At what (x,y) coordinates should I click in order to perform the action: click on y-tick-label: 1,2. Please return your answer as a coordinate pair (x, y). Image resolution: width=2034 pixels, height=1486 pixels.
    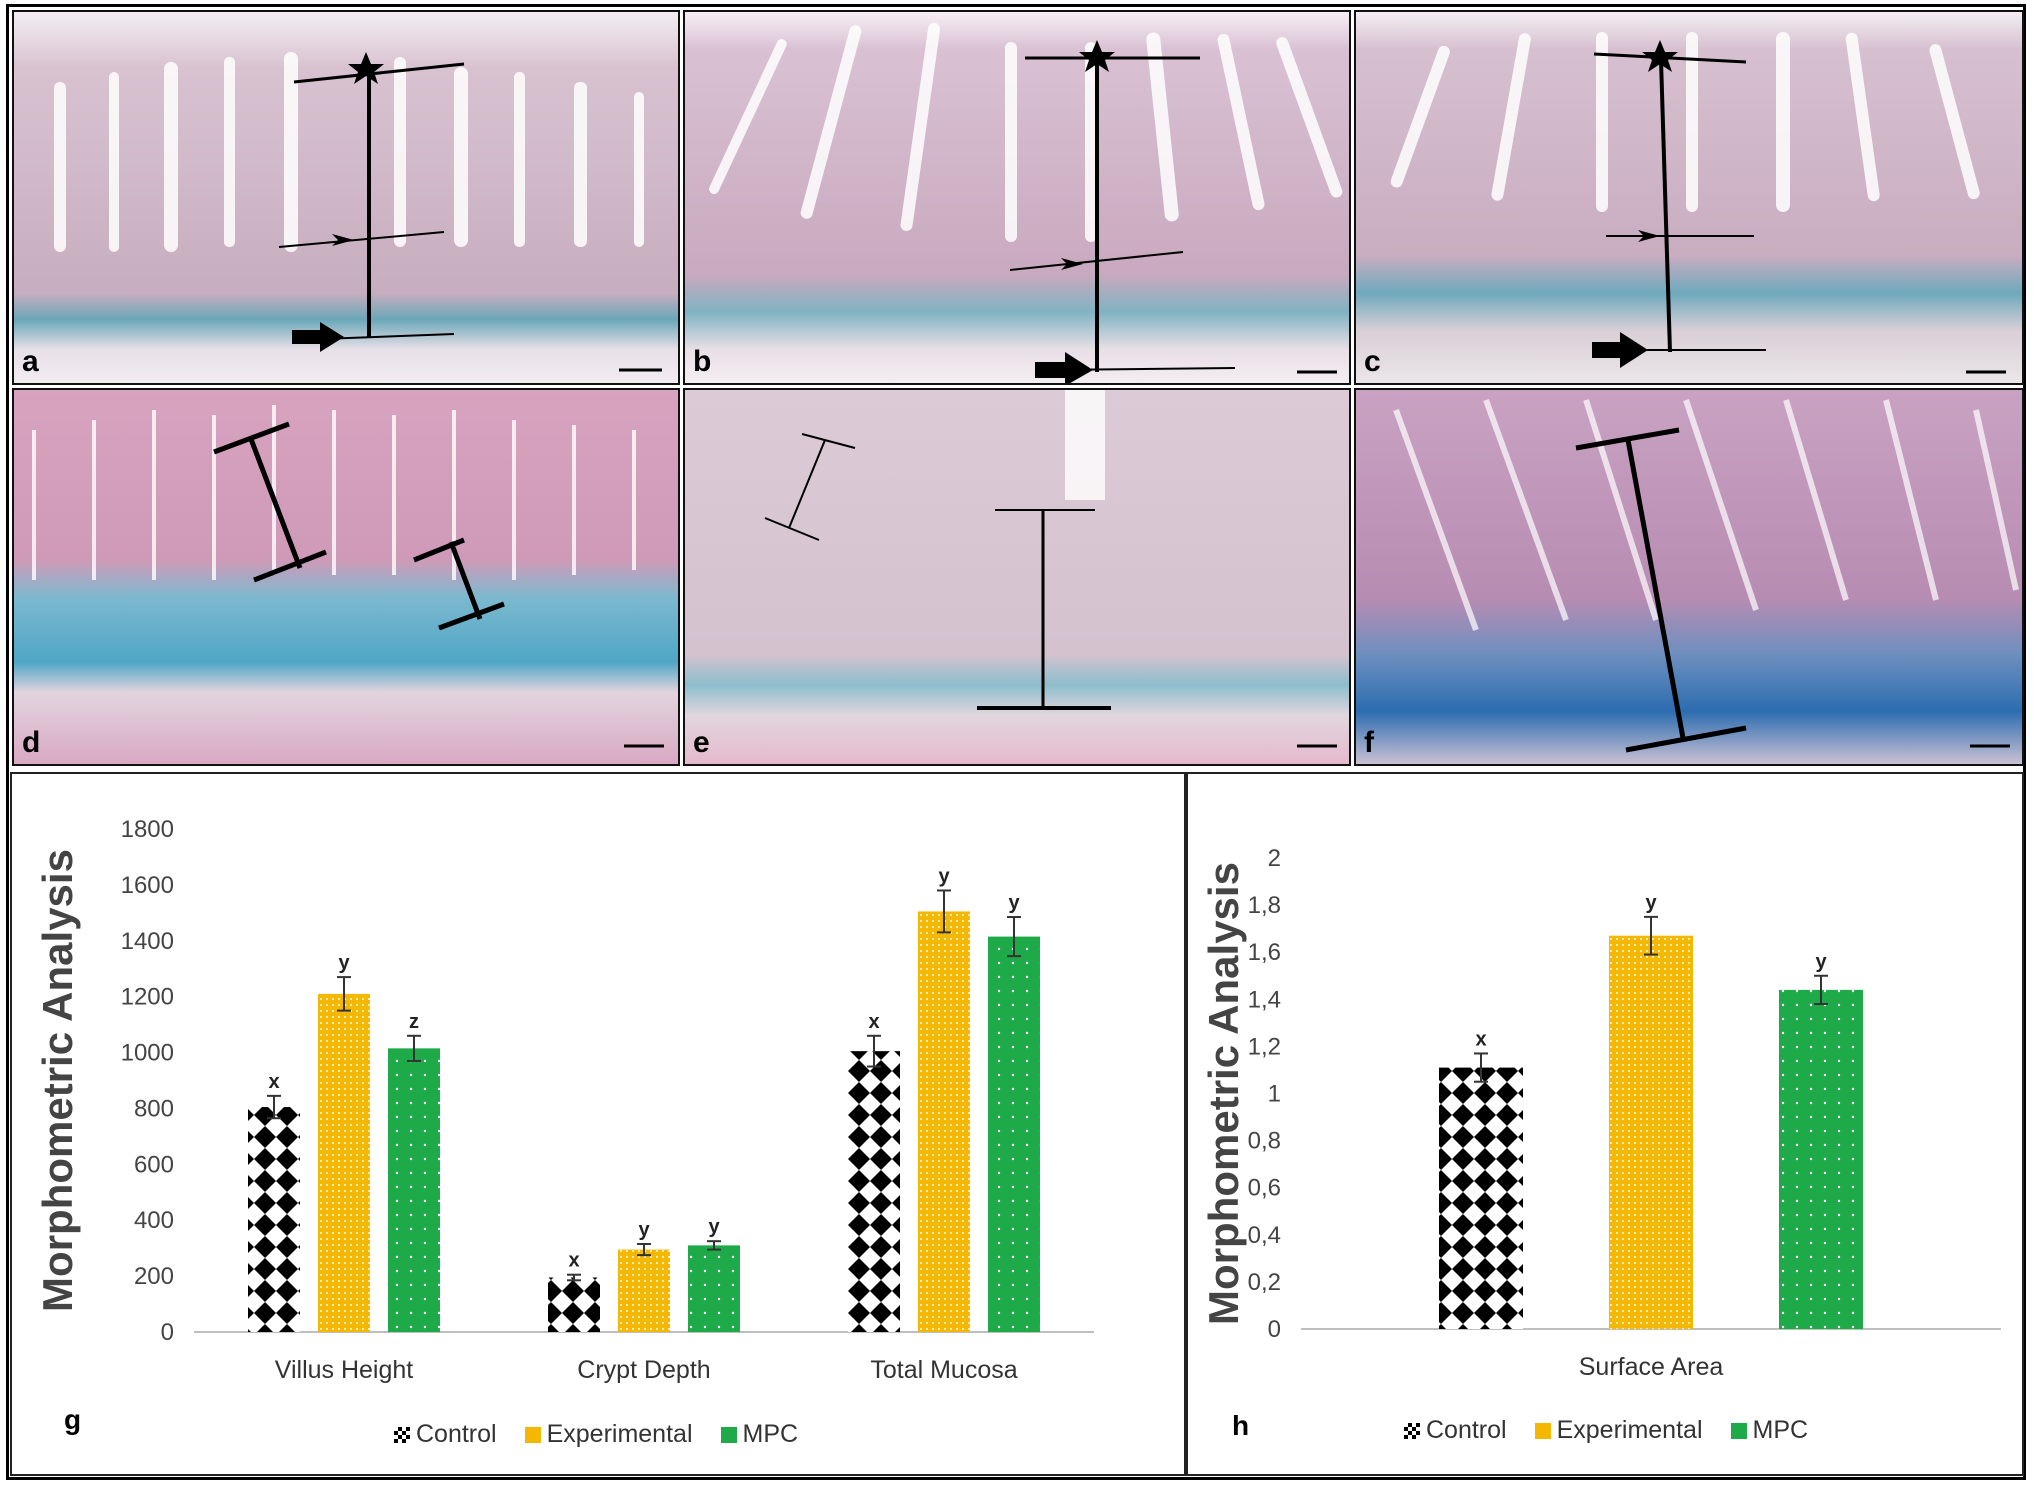
    Looking at the image, I should click on (1264, 1046).